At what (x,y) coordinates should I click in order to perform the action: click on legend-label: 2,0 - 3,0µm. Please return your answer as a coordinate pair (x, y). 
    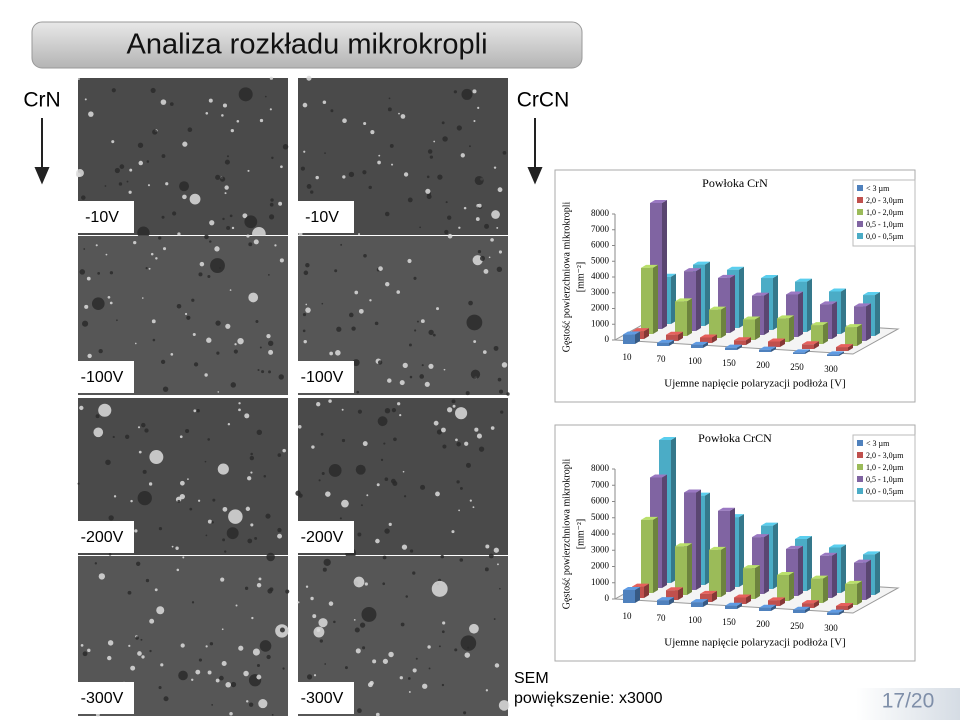
    Looking at the image, I should click on (885, 455).